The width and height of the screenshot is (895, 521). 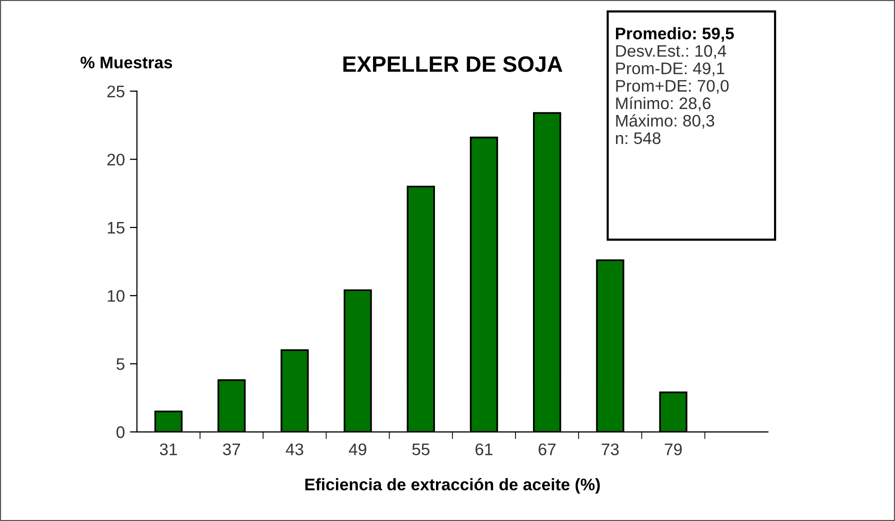 What do you see at coordinates (168, 449) in the screenshot?
I see `x-tick-label: 31` at bounding box center [168, 449].